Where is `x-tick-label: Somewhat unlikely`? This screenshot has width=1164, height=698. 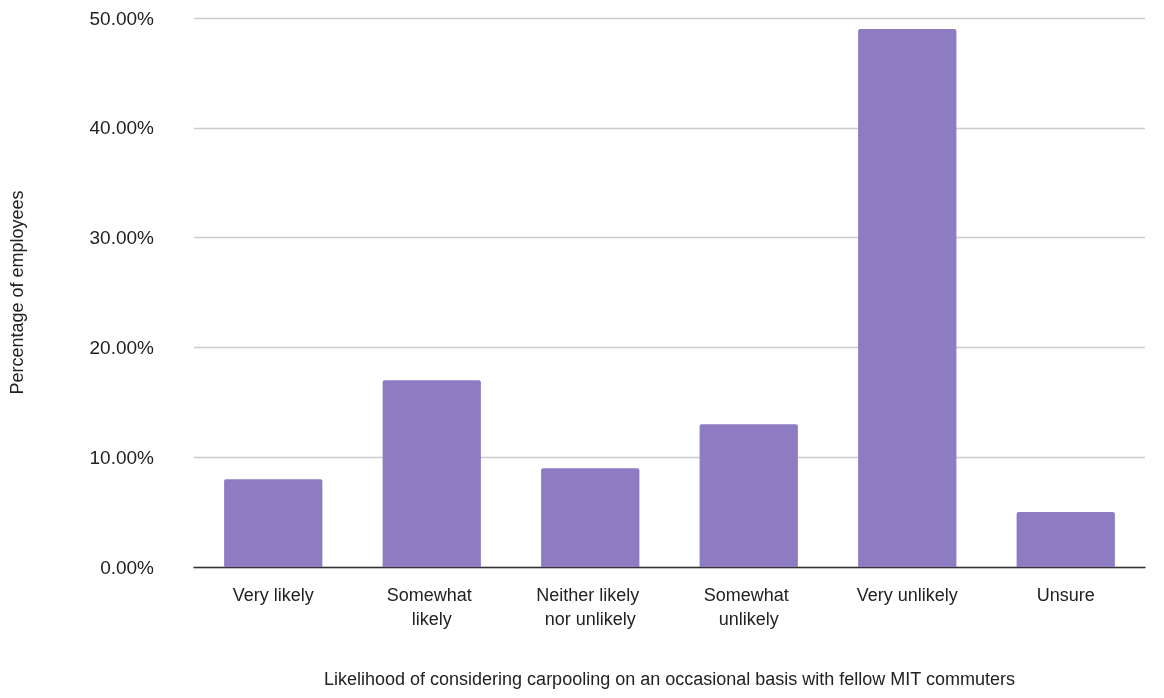
x-tick-label: Somewhat unlikely is located at coordinates (748, 607).